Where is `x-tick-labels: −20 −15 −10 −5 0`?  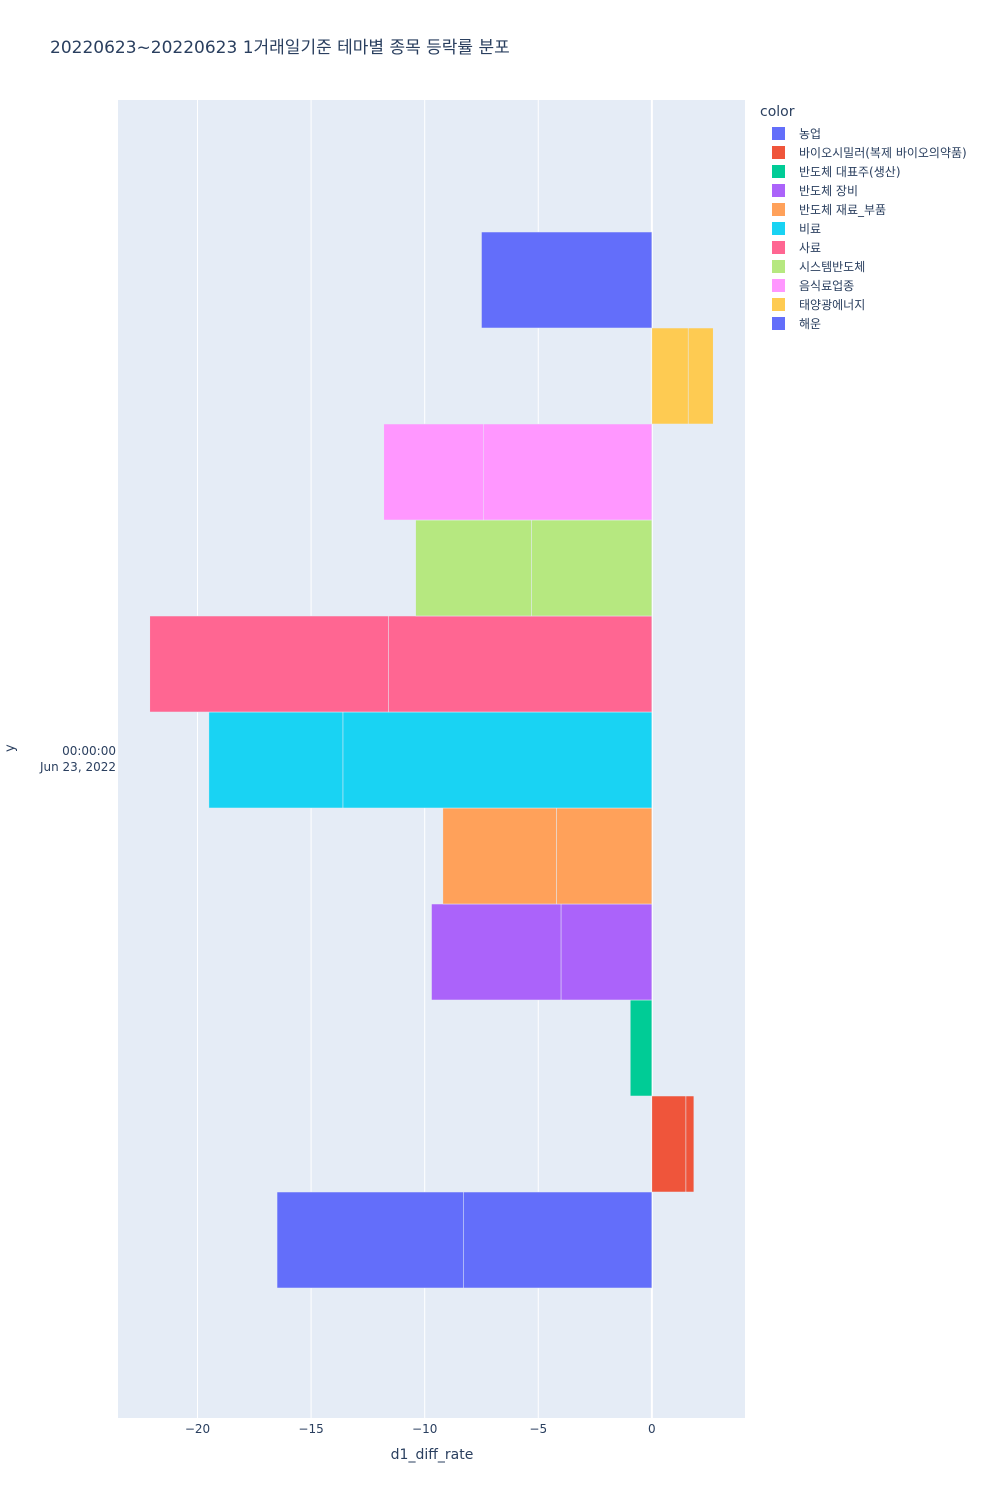
x-tick-labels: −20 −15 −10 −5 0 is located at coordinates (420, 1429).